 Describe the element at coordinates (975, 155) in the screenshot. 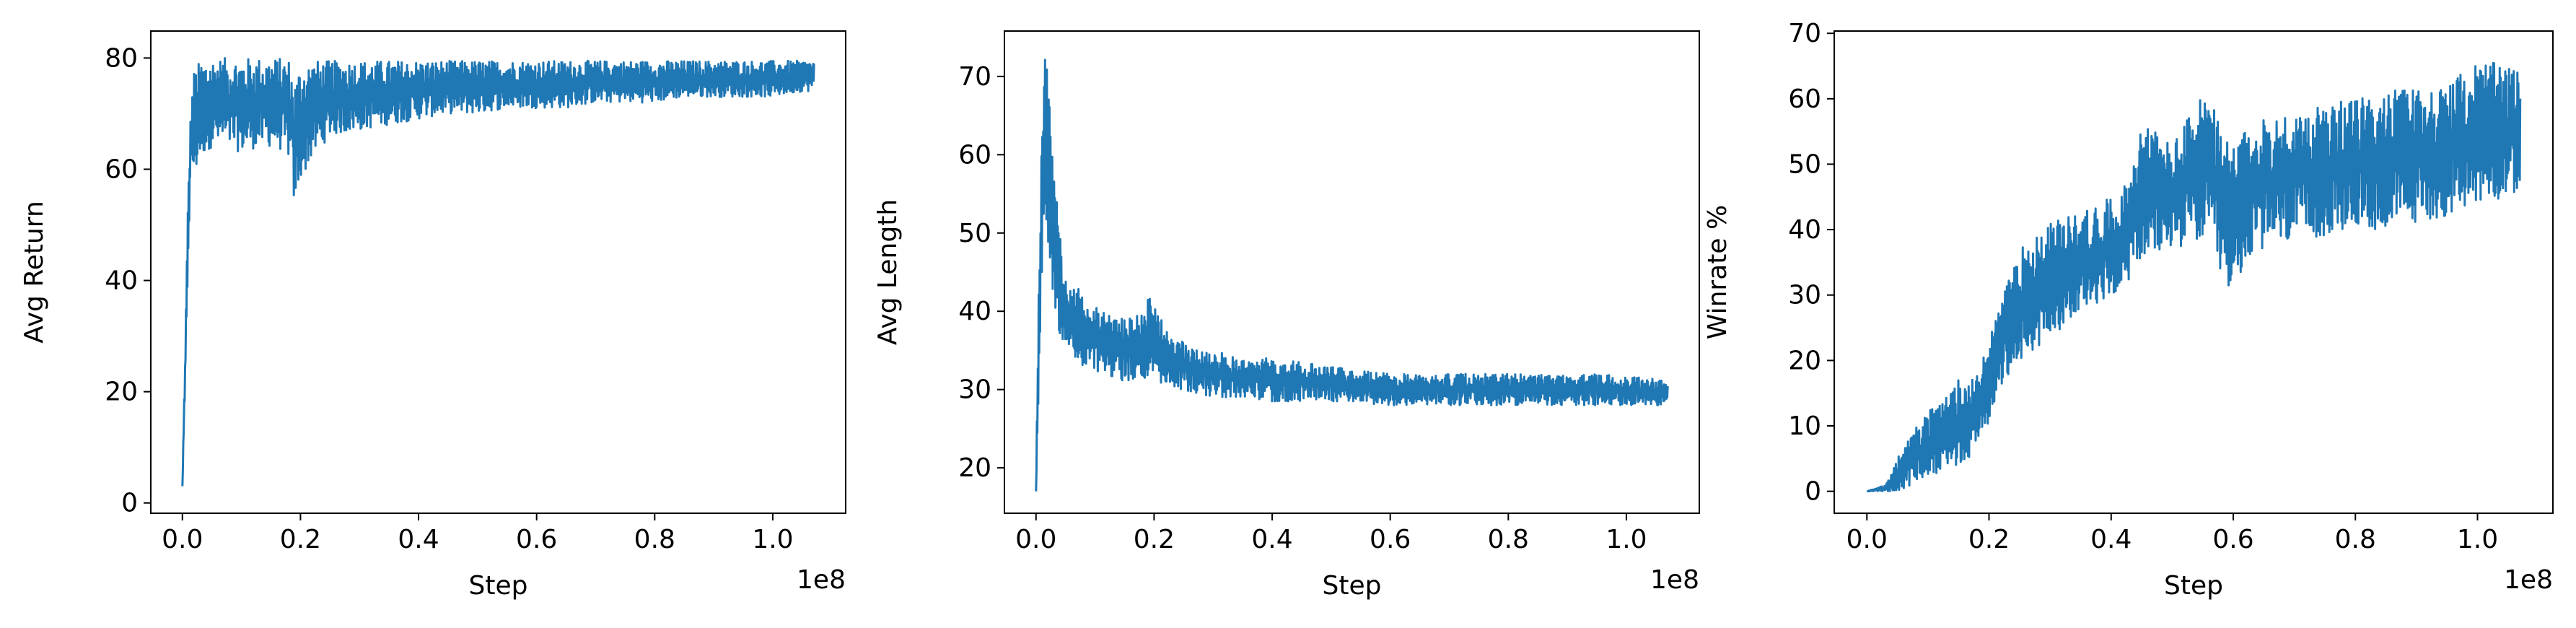

I see `avg-length-y-tick-label: 60` at that location.